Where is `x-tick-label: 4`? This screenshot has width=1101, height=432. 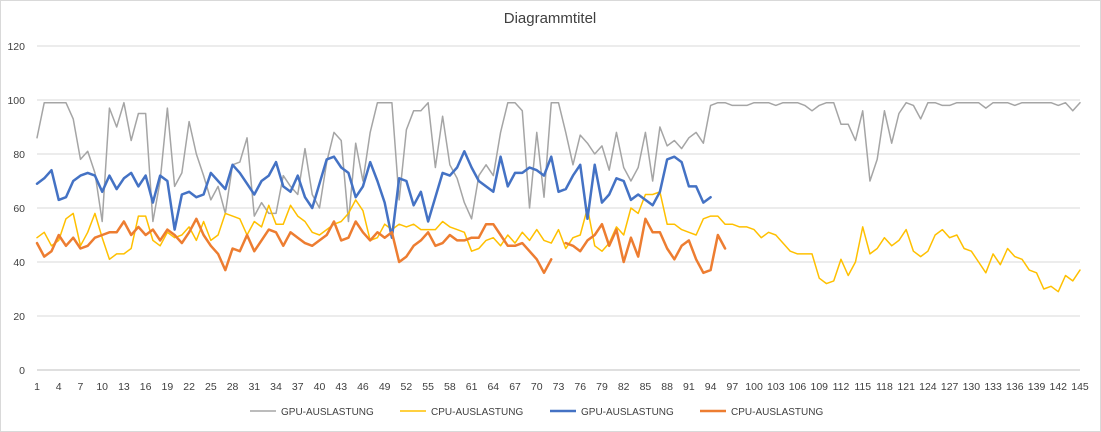 x-tick-label: 4 is located at coordinates (59, 387).